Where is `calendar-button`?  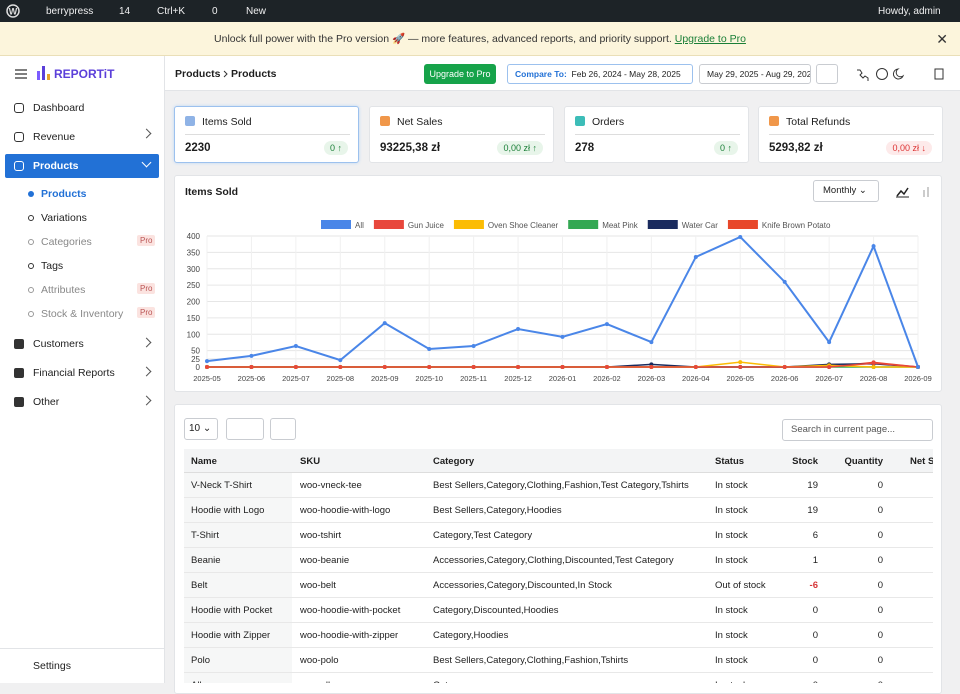 calendar-button is located at coordinates (827, 74).